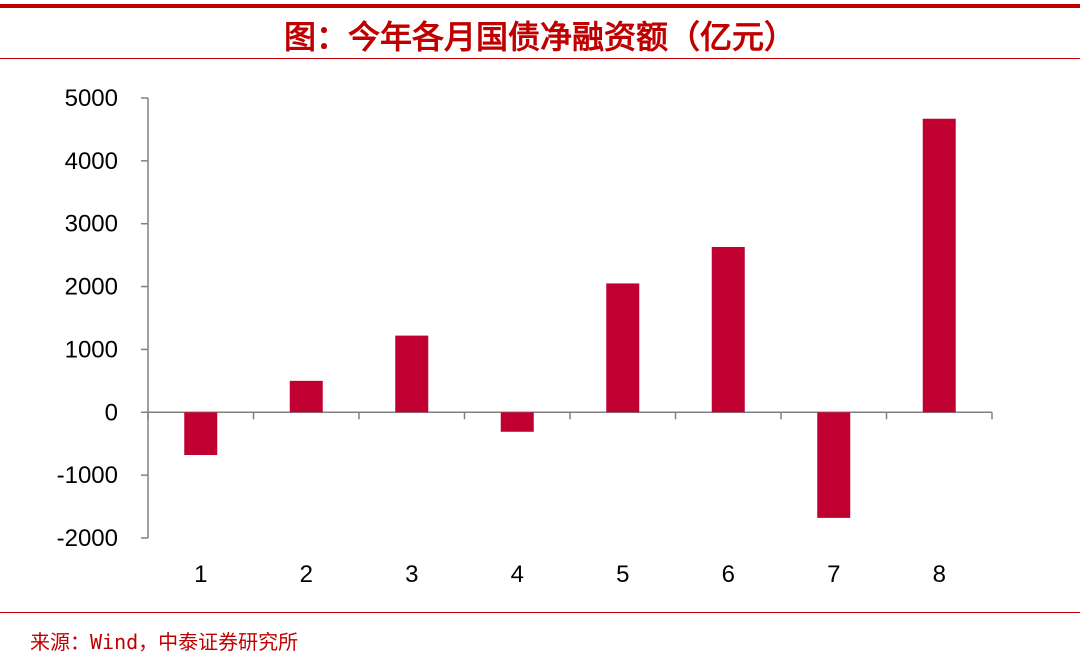  Describe the element at coordinates (91, 287) in the screenshot. I see `y-tick-label: 2000` at that location.